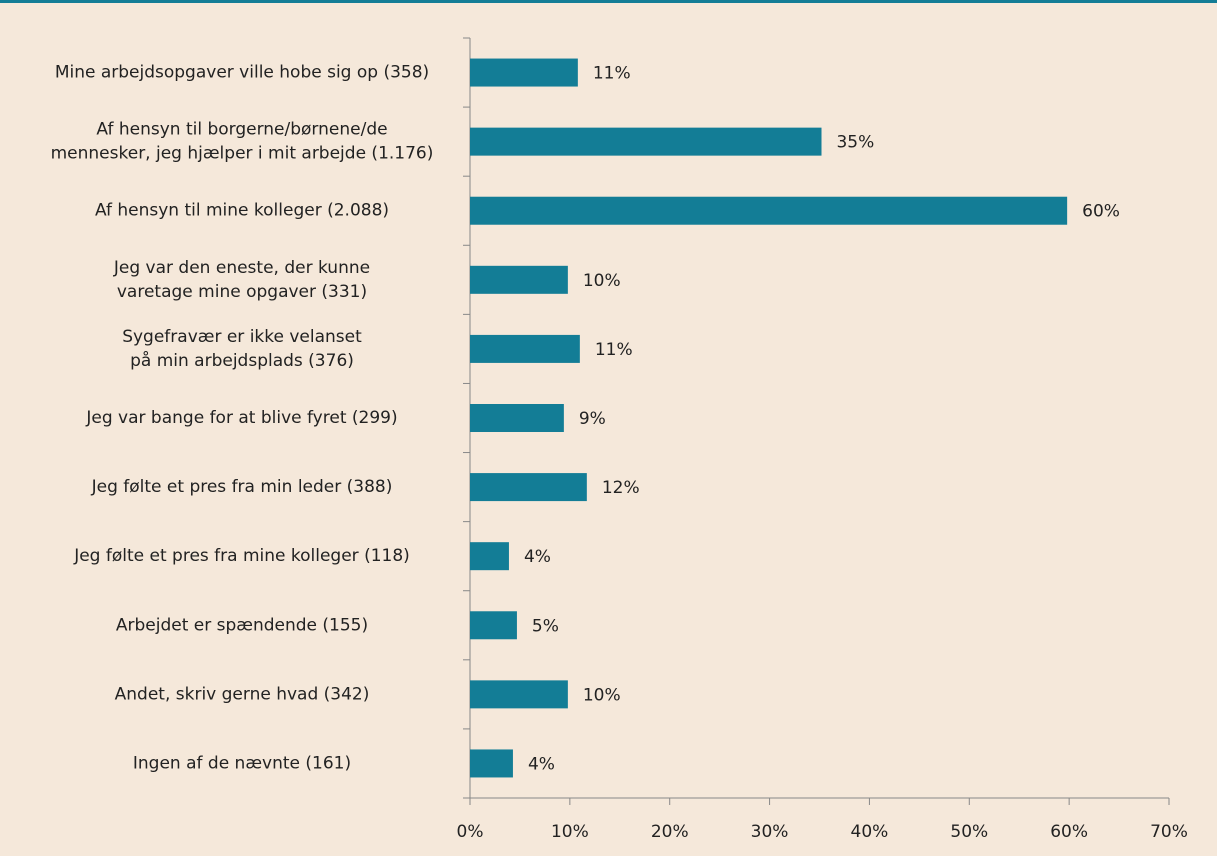 This screenshot has width=1217, height=856. What do you see at coordinates (770, 832) in the screenshot?
I see `x-tick-label: 30%` at bounding box center [770, 832].